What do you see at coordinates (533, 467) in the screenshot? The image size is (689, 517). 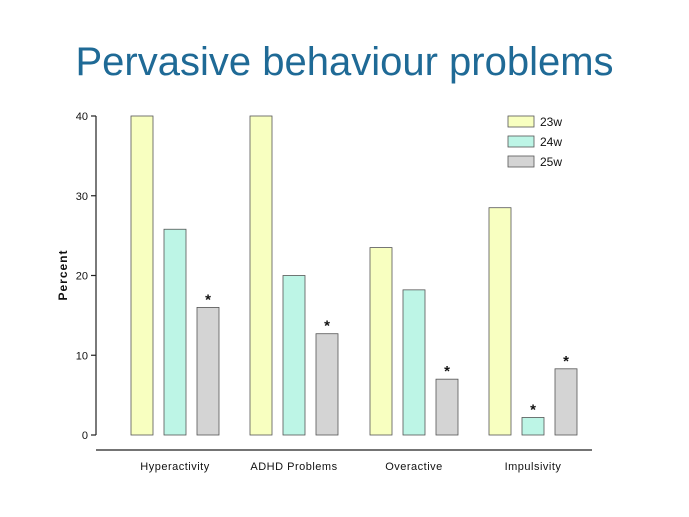 I see `x-category-label: Impulsivity` at bounding box center [533, 467].